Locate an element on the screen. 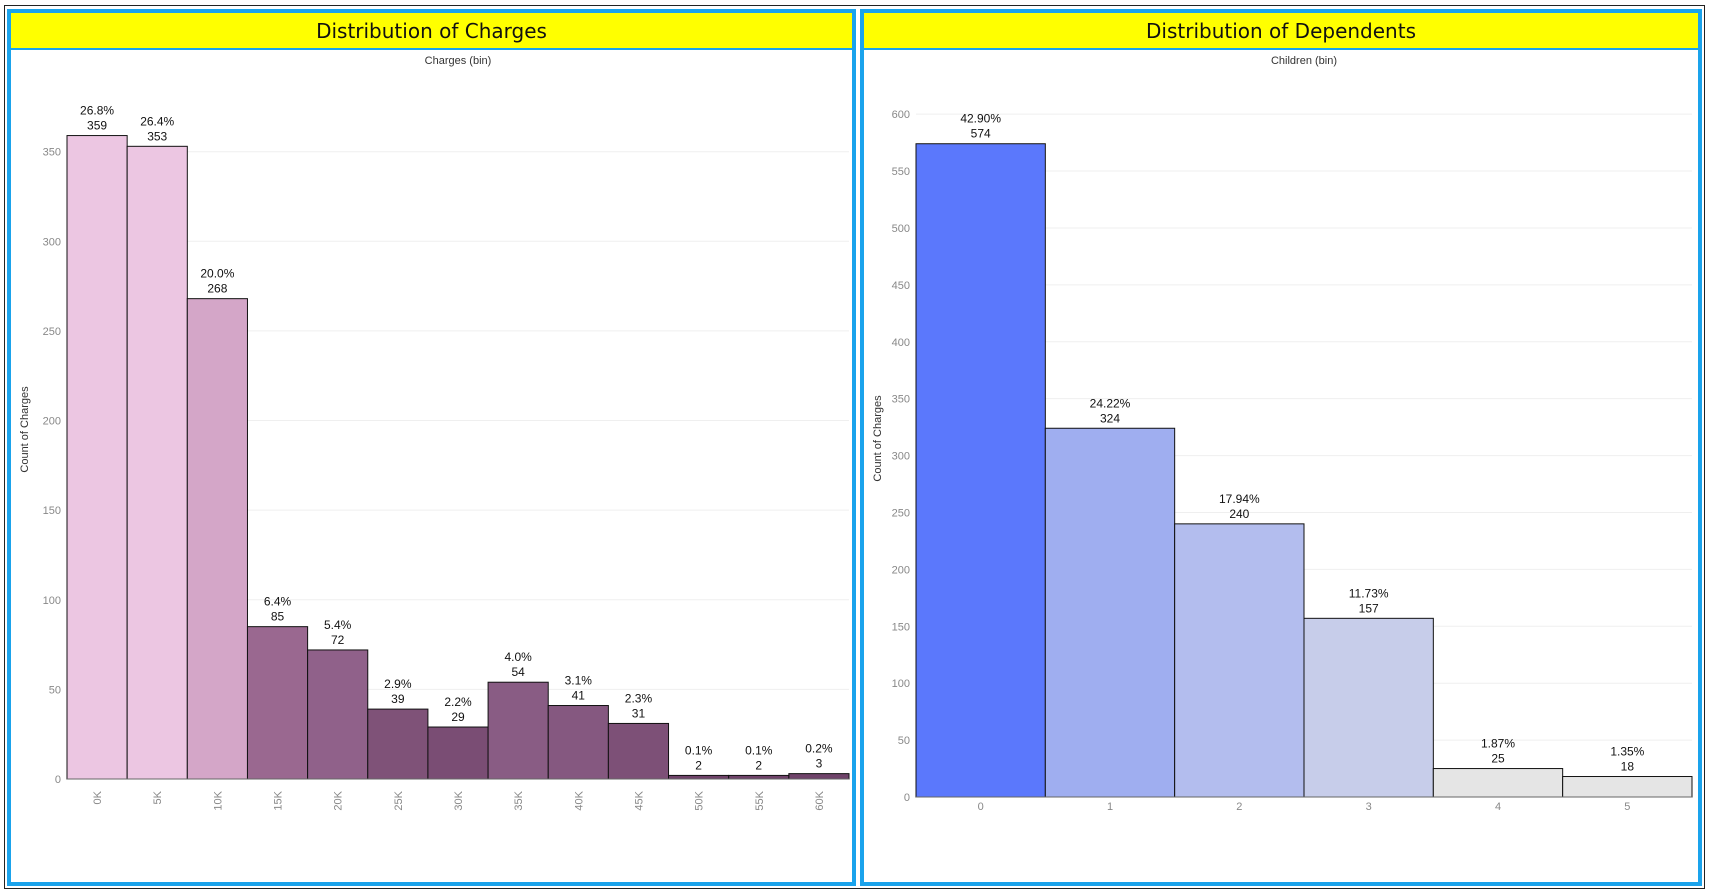  bar-value-label: 353 is located at coordinates (157, 136).